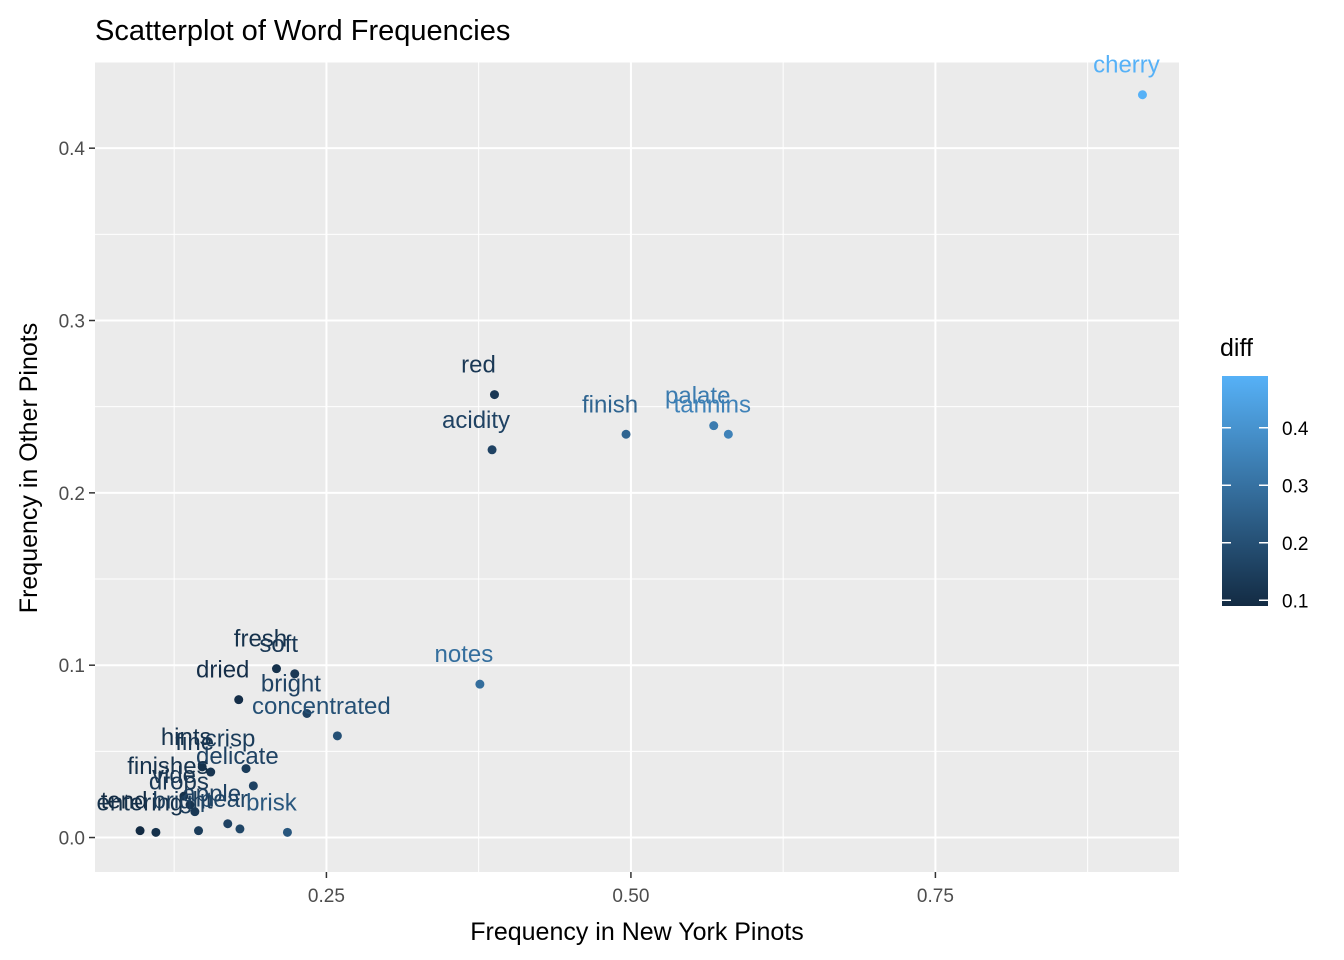 The height and width of the screenshot is (960, 1344). I want to click on point-label: cherry, so click(1126, 65).